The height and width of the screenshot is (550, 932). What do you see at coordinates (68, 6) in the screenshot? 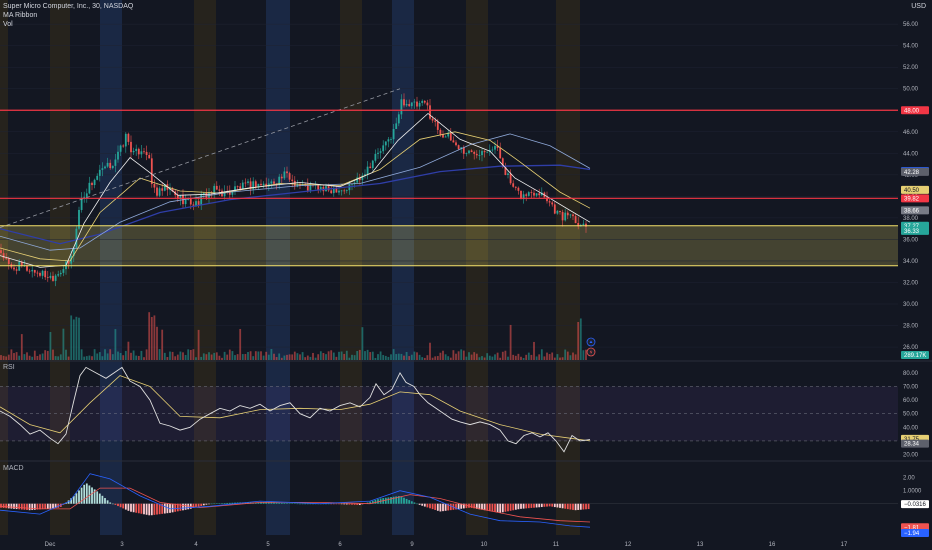
I see `symbol-title: Super Micro Computer, Inc., 30, NASDAQ` at bounding box center [68, 6].